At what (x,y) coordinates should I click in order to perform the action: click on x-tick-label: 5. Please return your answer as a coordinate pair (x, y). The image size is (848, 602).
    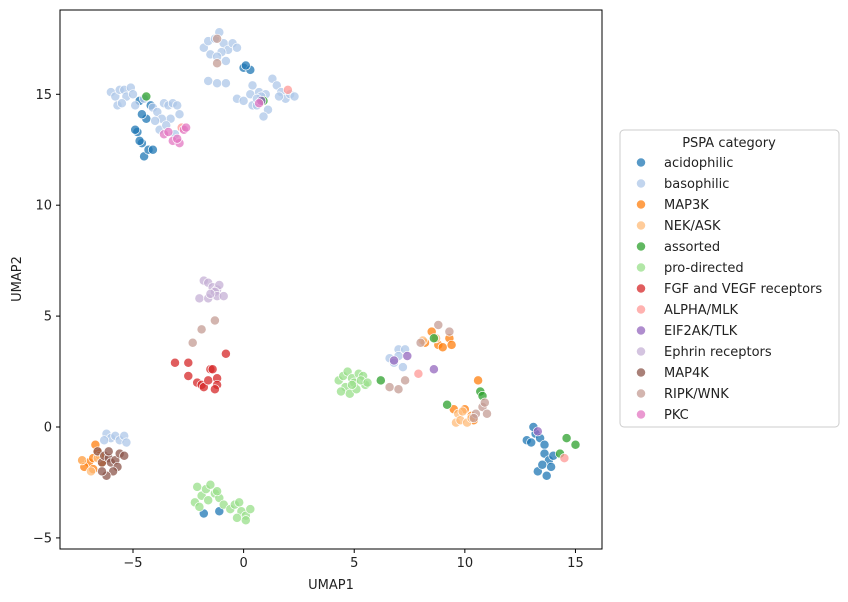
    Looking at the image, I should click on (354, 563).